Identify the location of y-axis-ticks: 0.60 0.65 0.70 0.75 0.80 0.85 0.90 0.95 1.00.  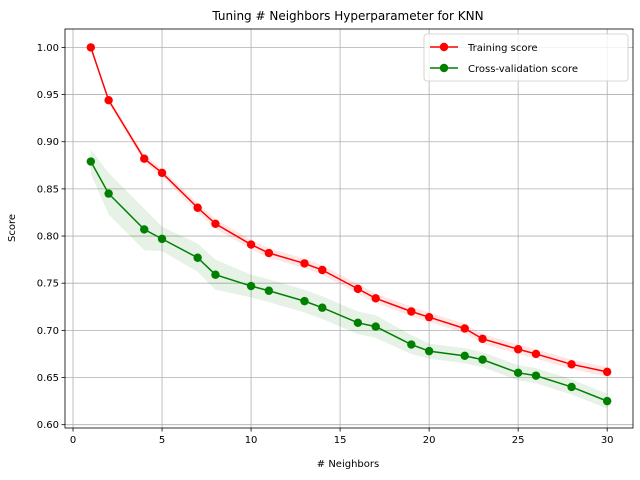
(51, 237).